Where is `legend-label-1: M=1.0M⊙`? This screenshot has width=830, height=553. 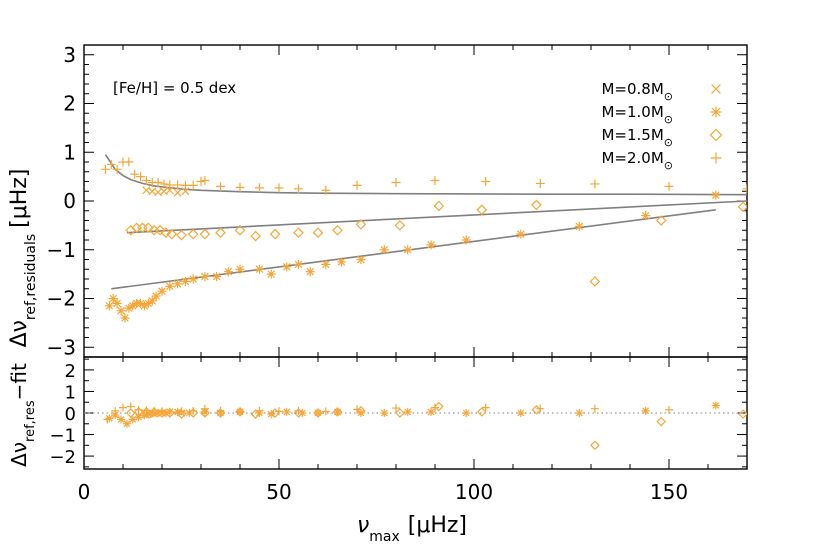 legend-label-1: M=1.0M⊙ is located at coordinates (637, 114).